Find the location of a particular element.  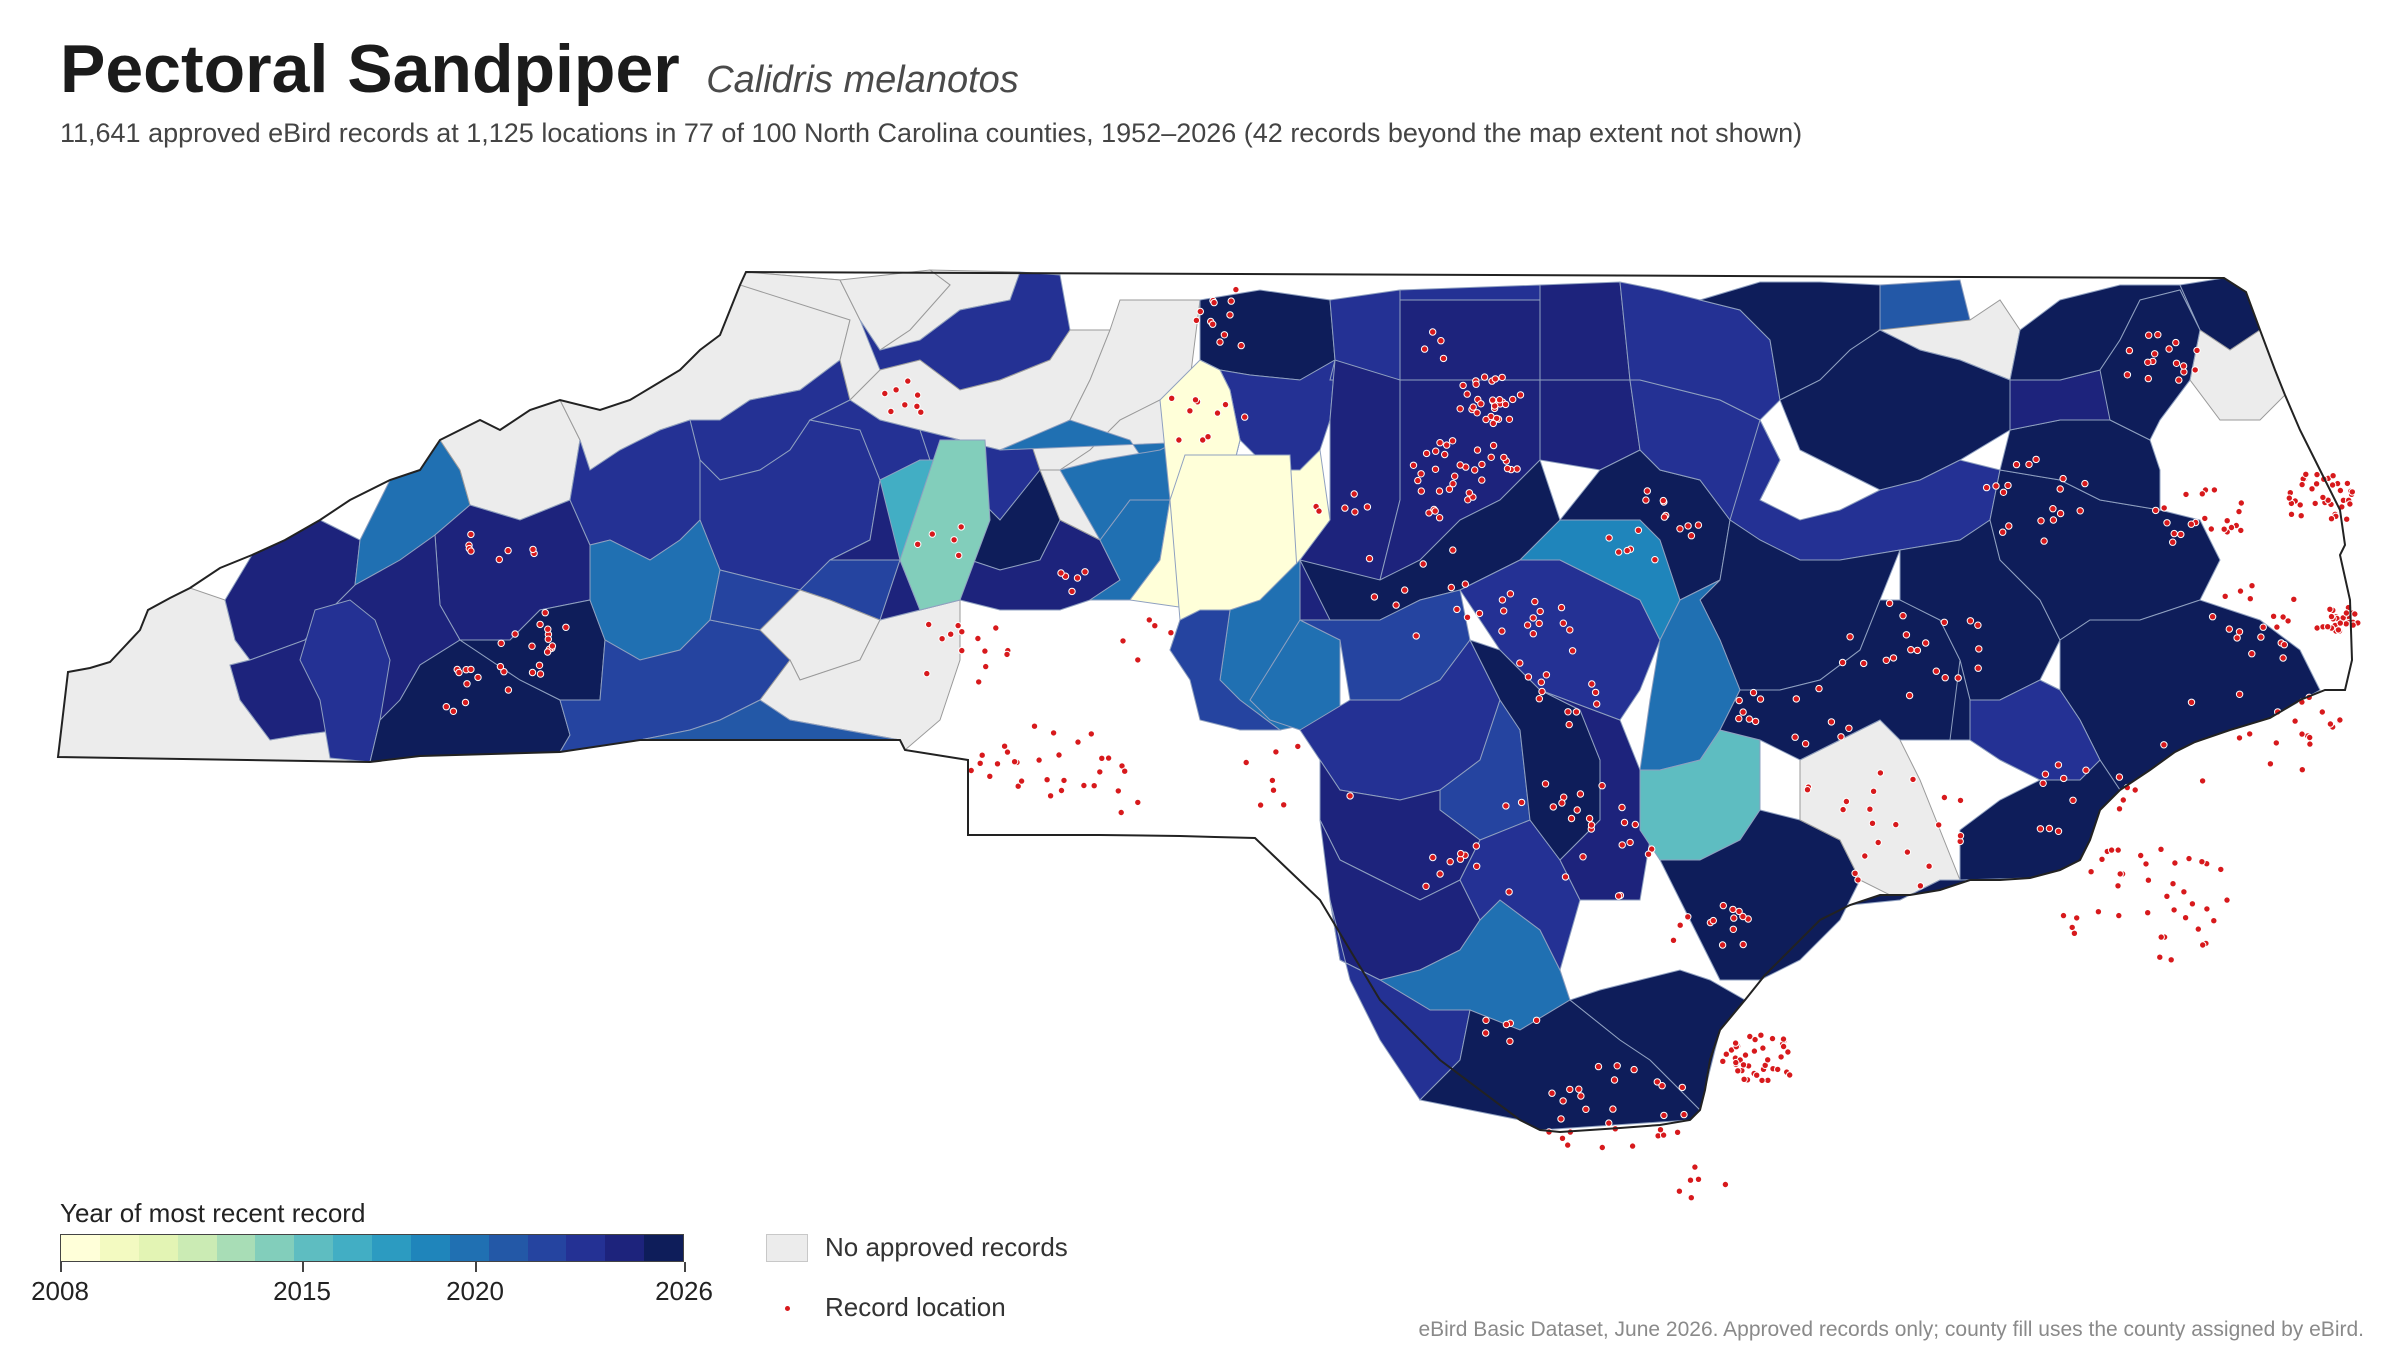

no-records-swatch is located at coordinates (787, 1248).